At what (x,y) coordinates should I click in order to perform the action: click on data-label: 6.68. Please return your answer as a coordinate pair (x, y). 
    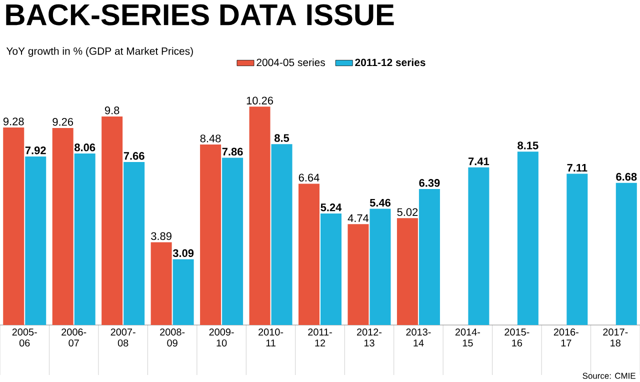
    Looking at the image, I should click on (626, 176).